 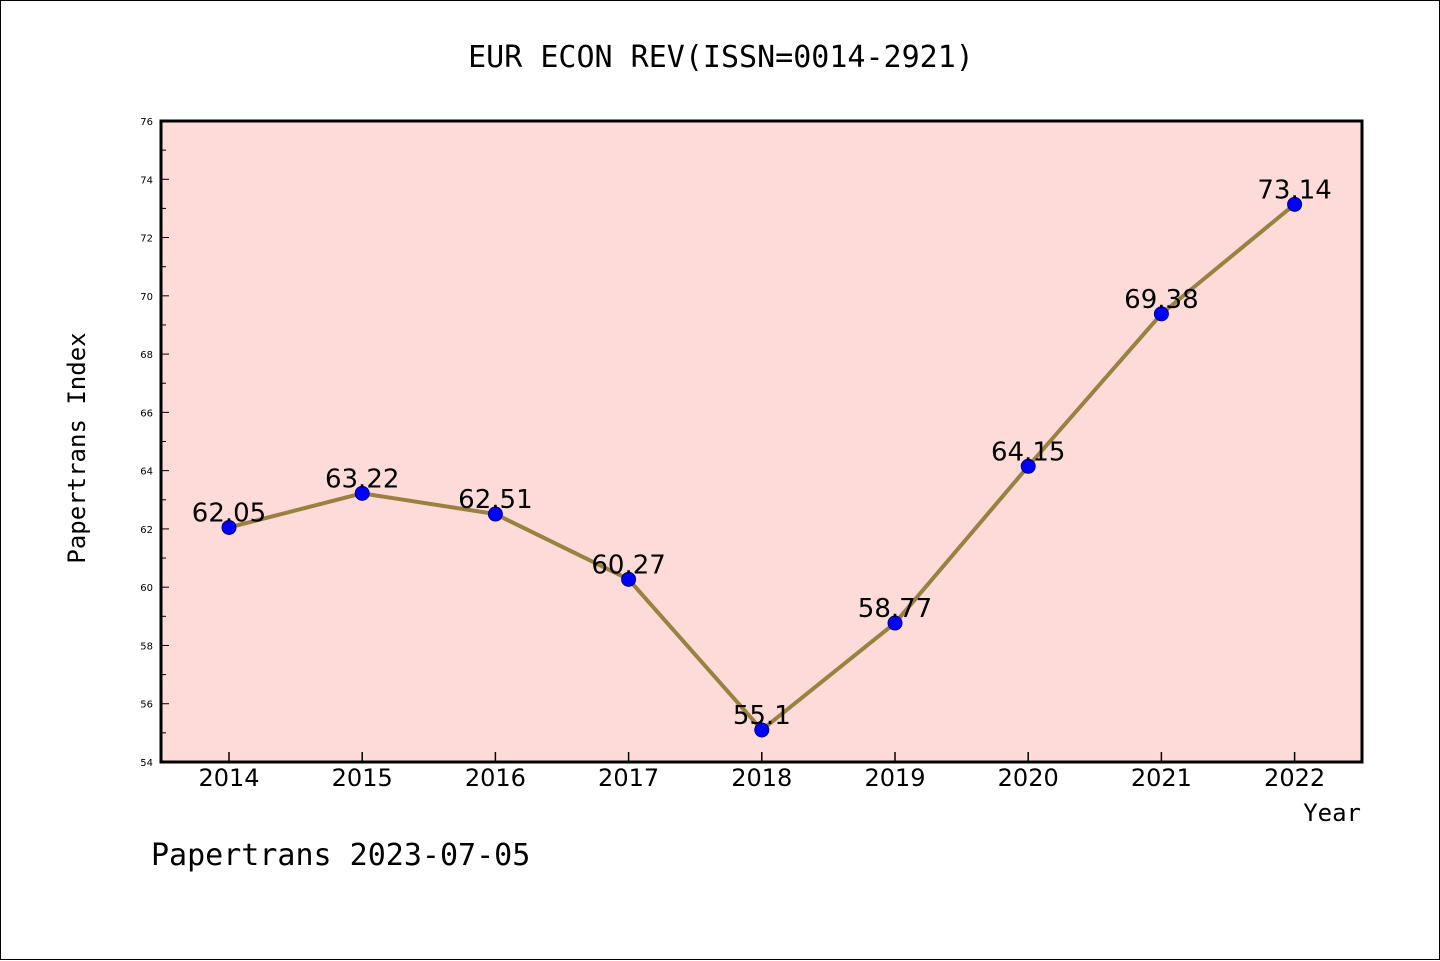 I want to click on y-tick-label: 54, so click(x=146, y=763).